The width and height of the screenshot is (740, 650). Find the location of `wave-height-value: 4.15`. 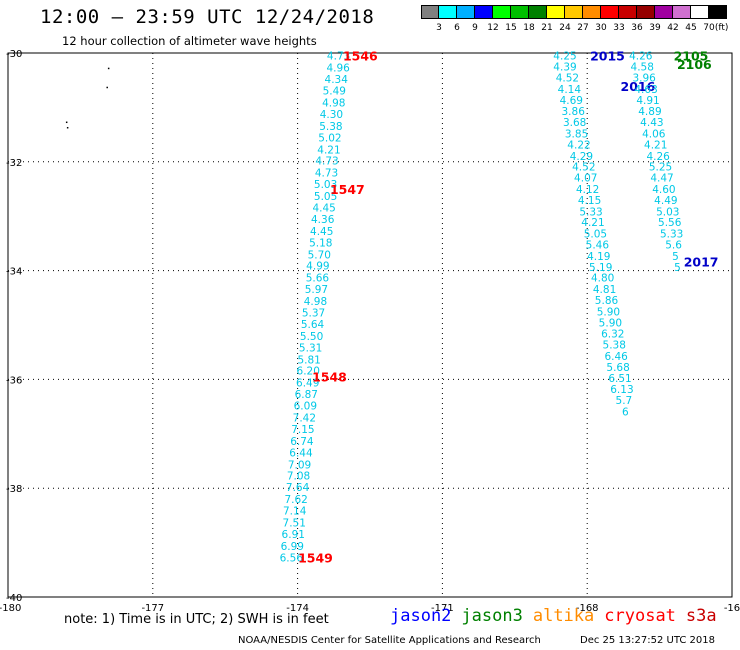

wave-height-value: 4.15 is located at coordinates (589, 201).